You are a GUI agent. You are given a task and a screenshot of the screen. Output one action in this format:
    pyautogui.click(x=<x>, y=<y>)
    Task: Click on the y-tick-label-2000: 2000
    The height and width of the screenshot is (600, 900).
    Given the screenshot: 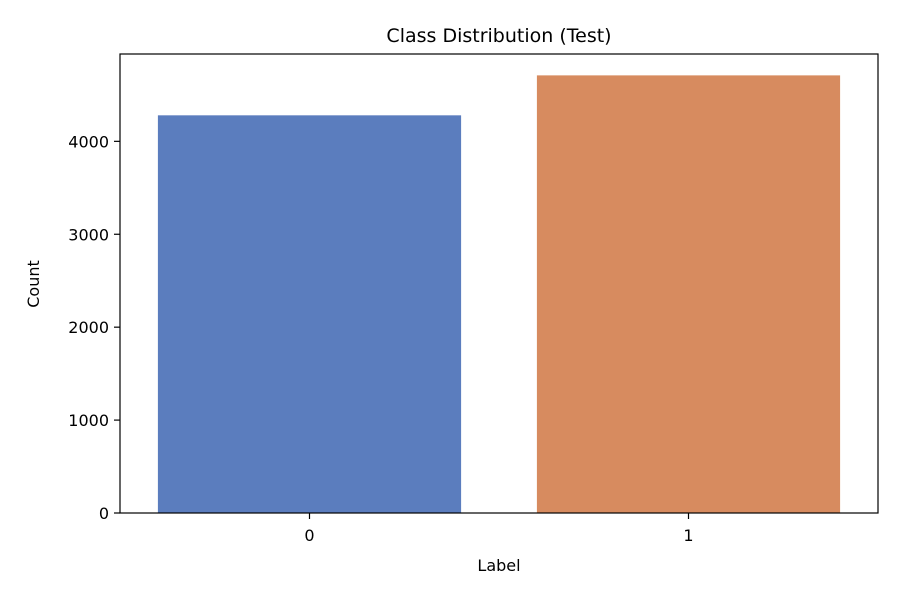 What is the action you would take?
    pyautogui.click(x=88, y=327)
    